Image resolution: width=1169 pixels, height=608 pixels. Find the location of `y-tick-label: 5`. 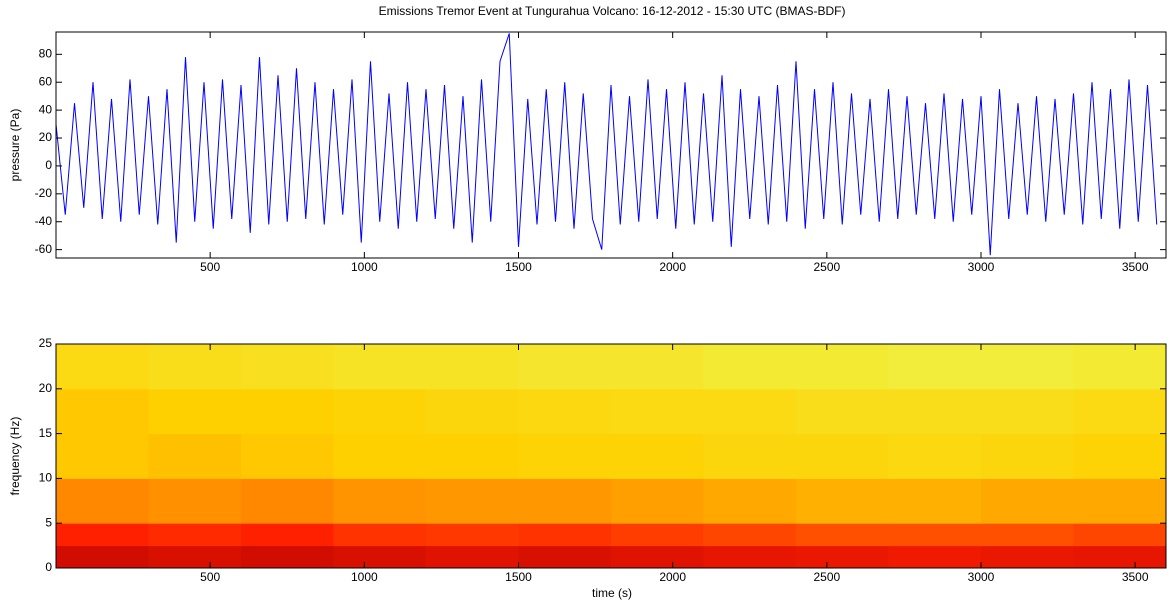

y-tick-label: 5 is located at coordinates (48, 522).